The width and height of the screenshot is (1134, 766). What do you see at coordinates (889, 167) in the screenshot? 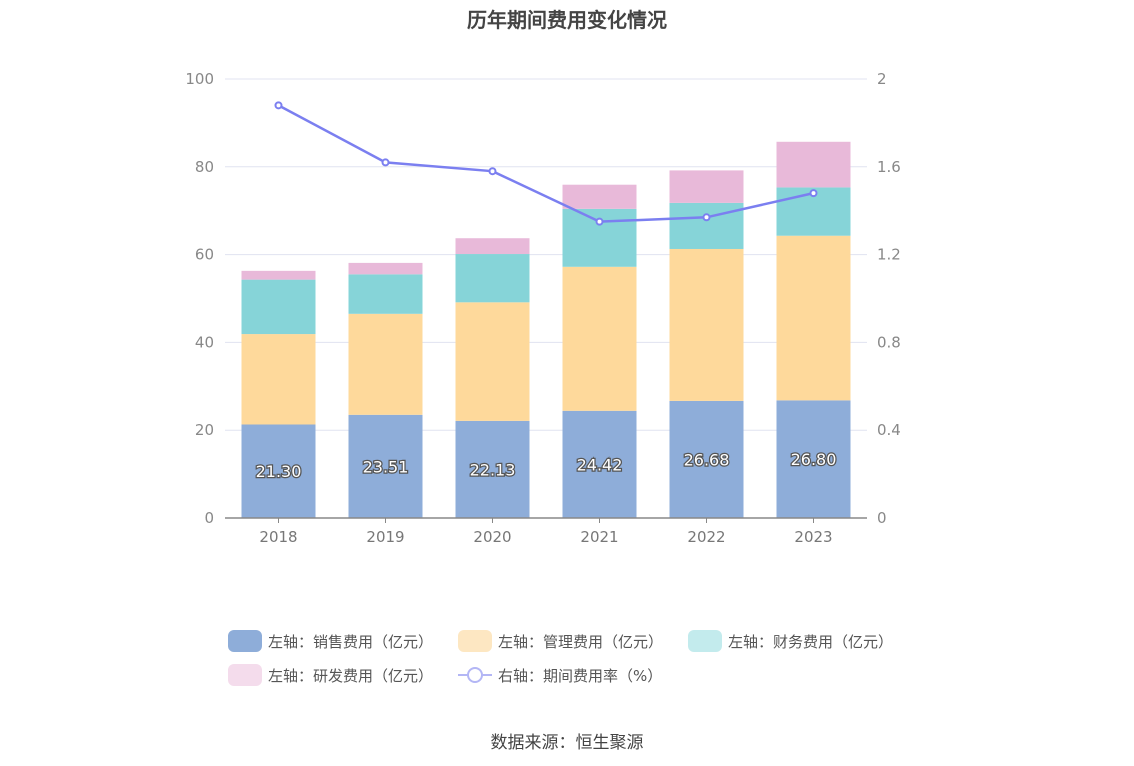
I see `right-axis-tick-label: 1.6` at bounding box center [889, 167].